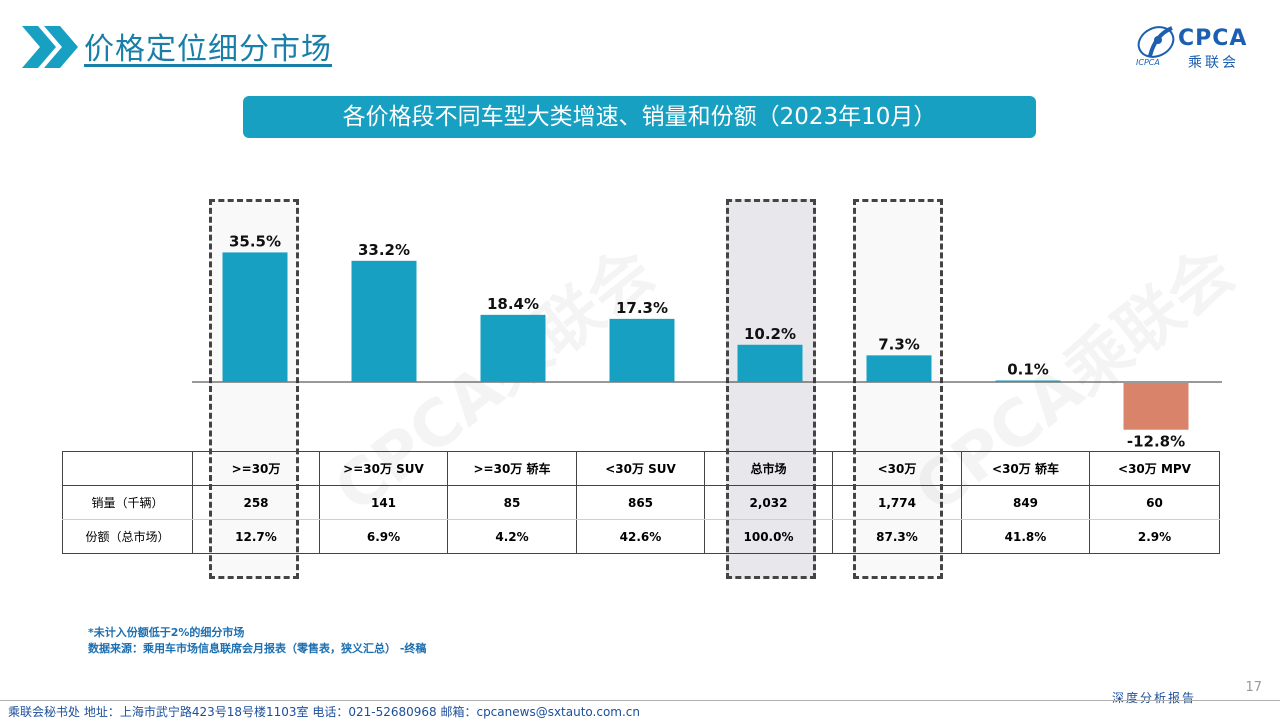  What do you see at coordinates (254, 389) in the screenshot?
I see `highlight-box-high-end` at bounding box center [254, 389].